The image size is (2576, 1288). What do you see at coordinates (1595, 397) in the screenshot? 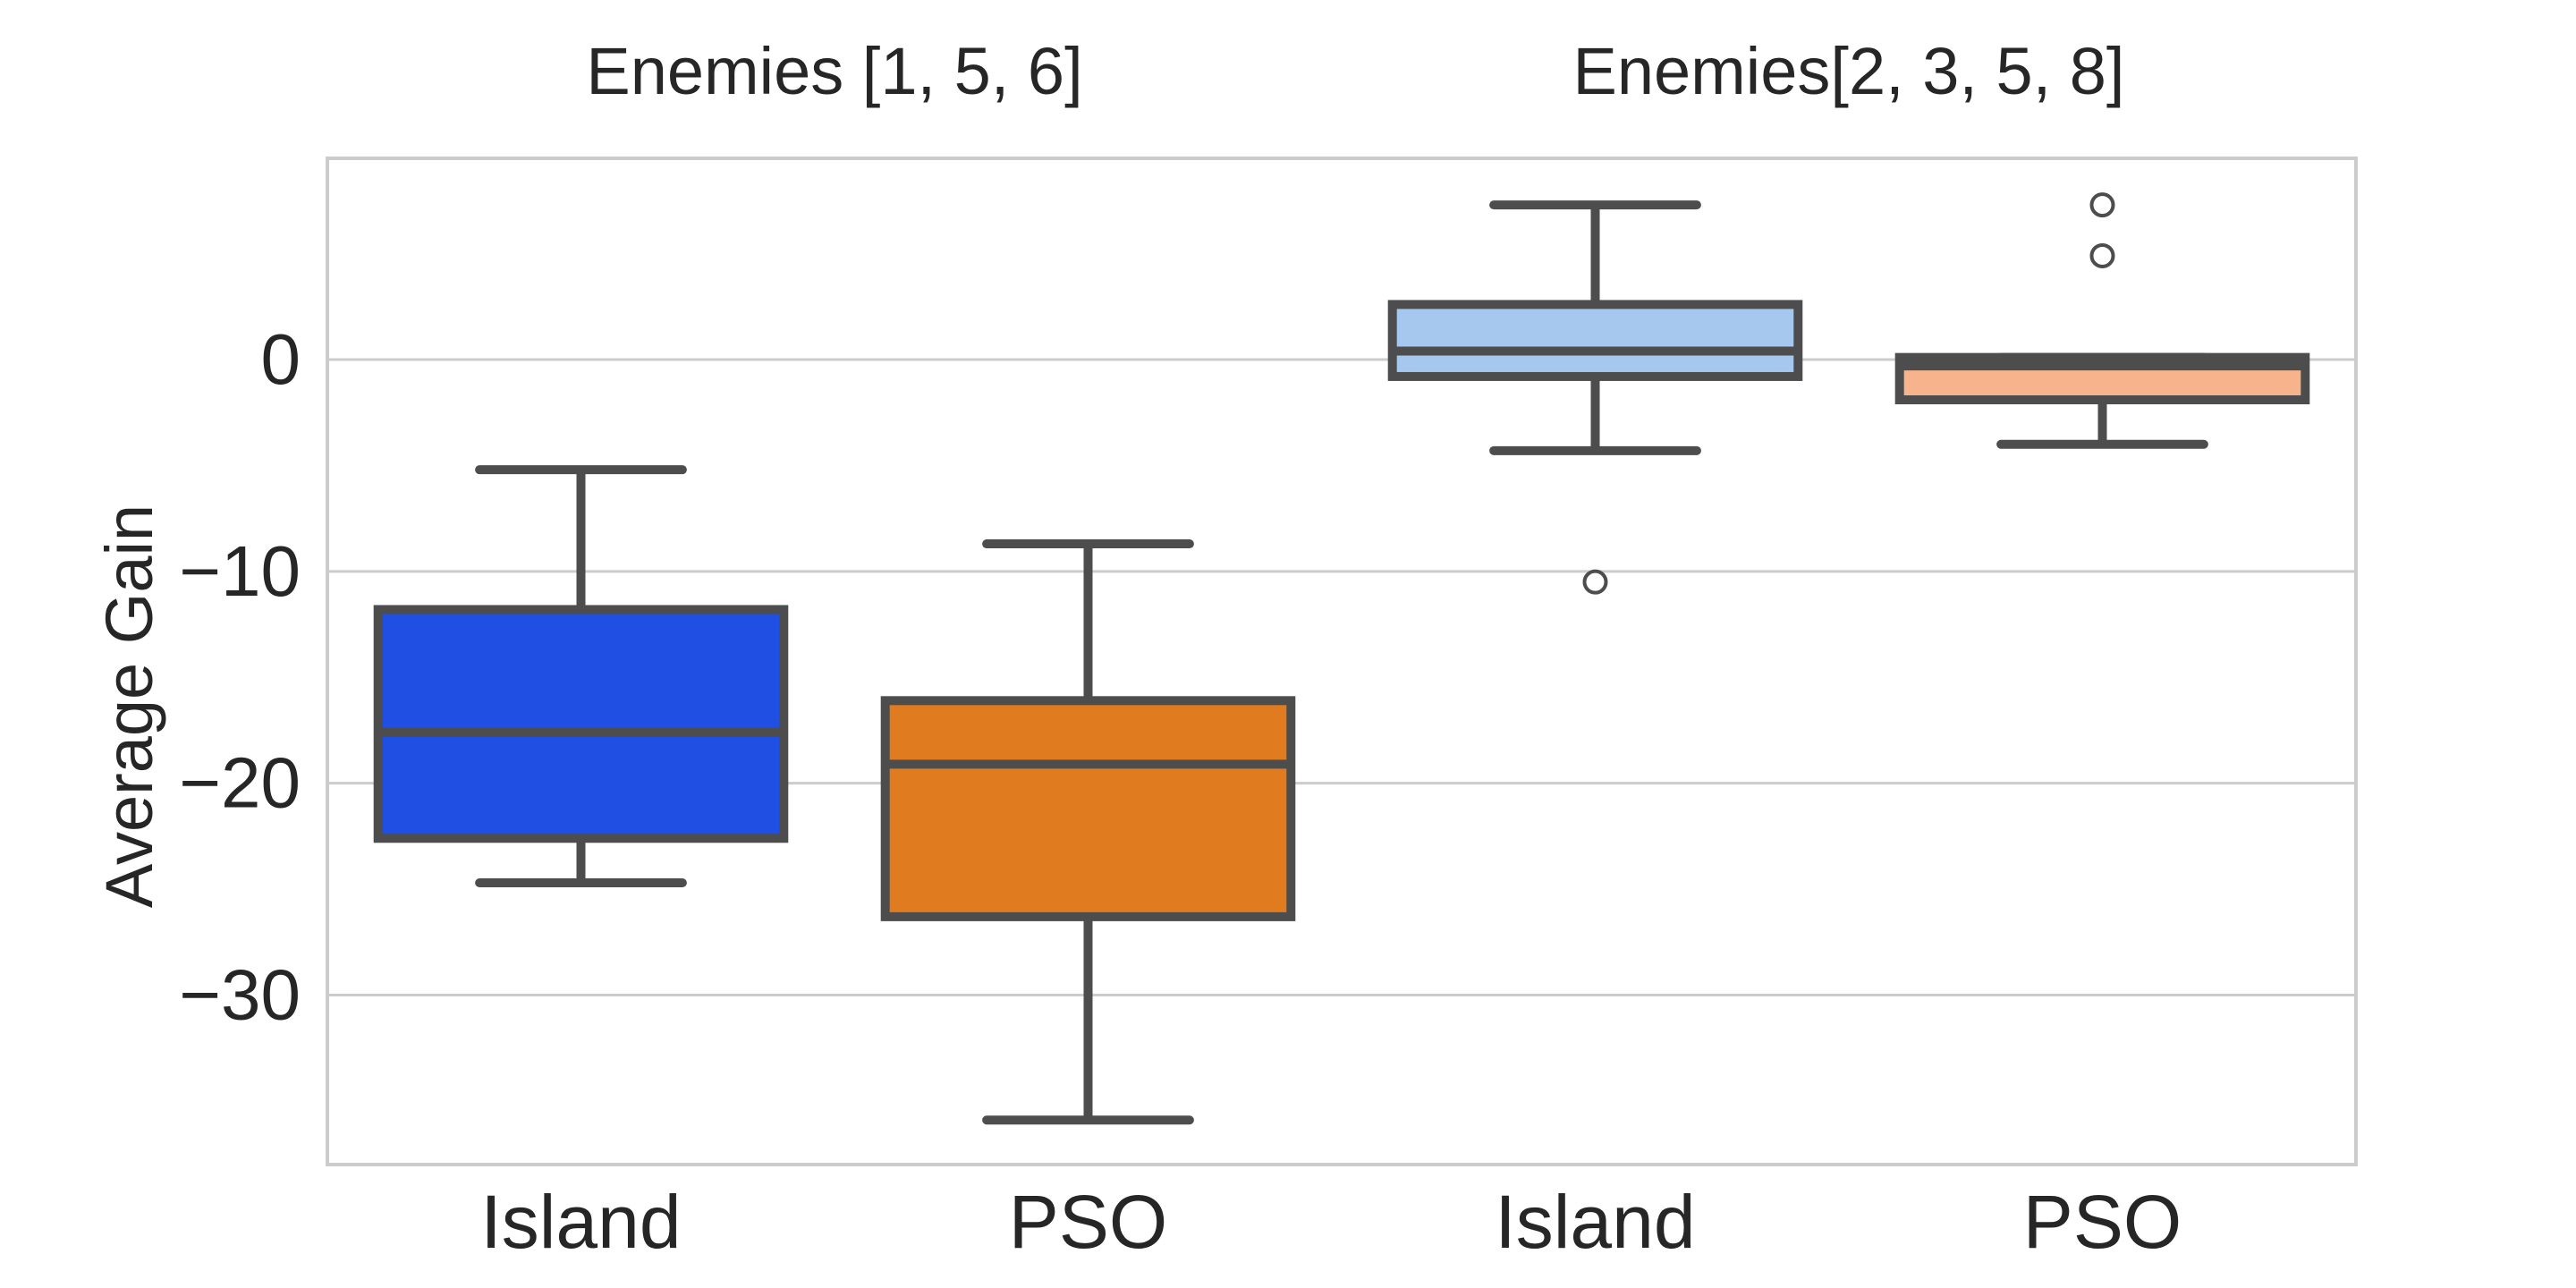
I see `box-island-group2` at bounding box center [1595, 397].